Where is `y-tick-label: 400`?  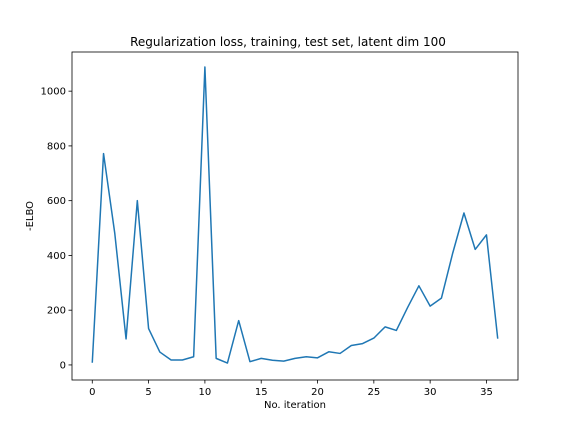 y-tick-label: 400 is located at coordinates (56, 256).